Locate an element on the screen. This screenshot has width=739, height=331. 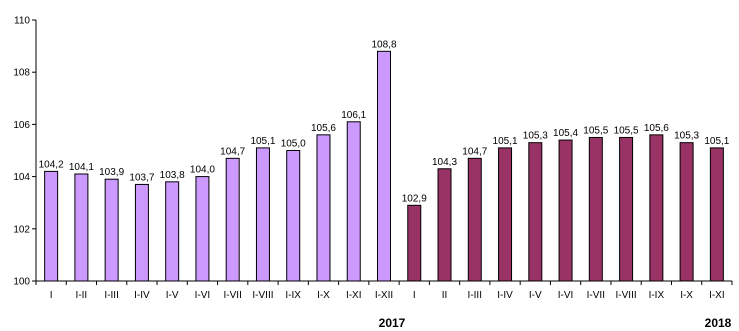
data-label: 106,1 is located at coordinates (353, 115).